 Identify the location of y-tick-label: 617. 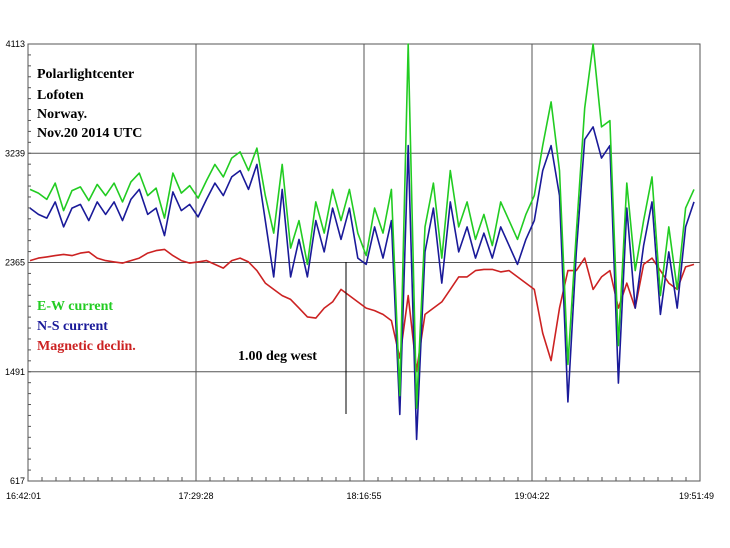
(17, 481).